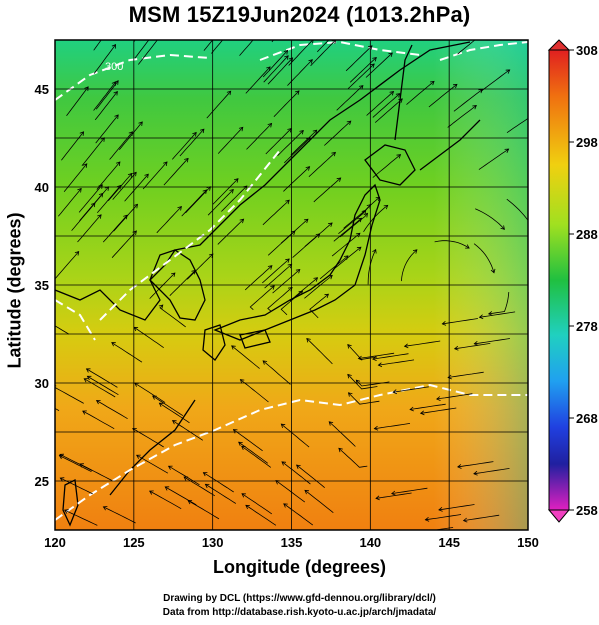 This screenshot has height=625, width=599. Describe the element at coordinates (587, 142) in the screenshot. I see `colorbar-tick-label: 298` at that location.